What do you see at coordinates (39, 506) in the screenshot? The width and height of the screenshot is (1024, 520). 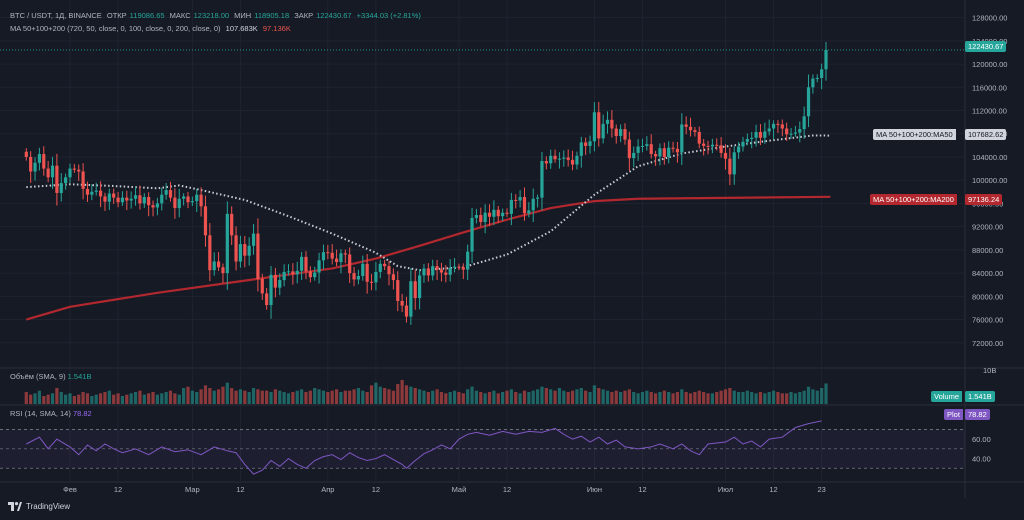 I see `tradingview-footer: TradingView` at bounding box center [39, 506].